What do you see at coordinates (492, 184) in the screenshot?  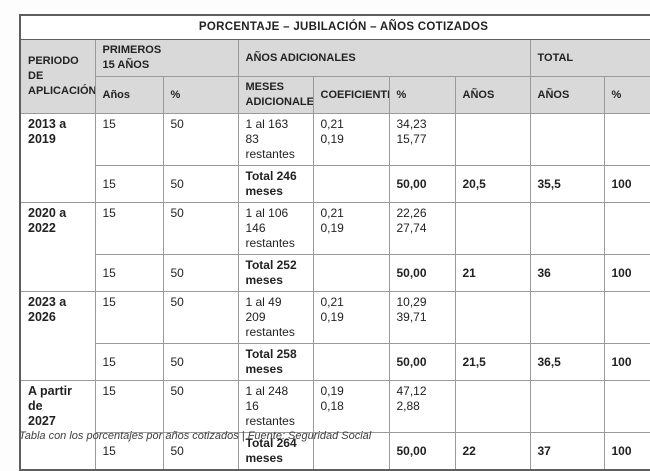 I see `cell-anos-adicional: 20,5` at bounding box center [492, 184].